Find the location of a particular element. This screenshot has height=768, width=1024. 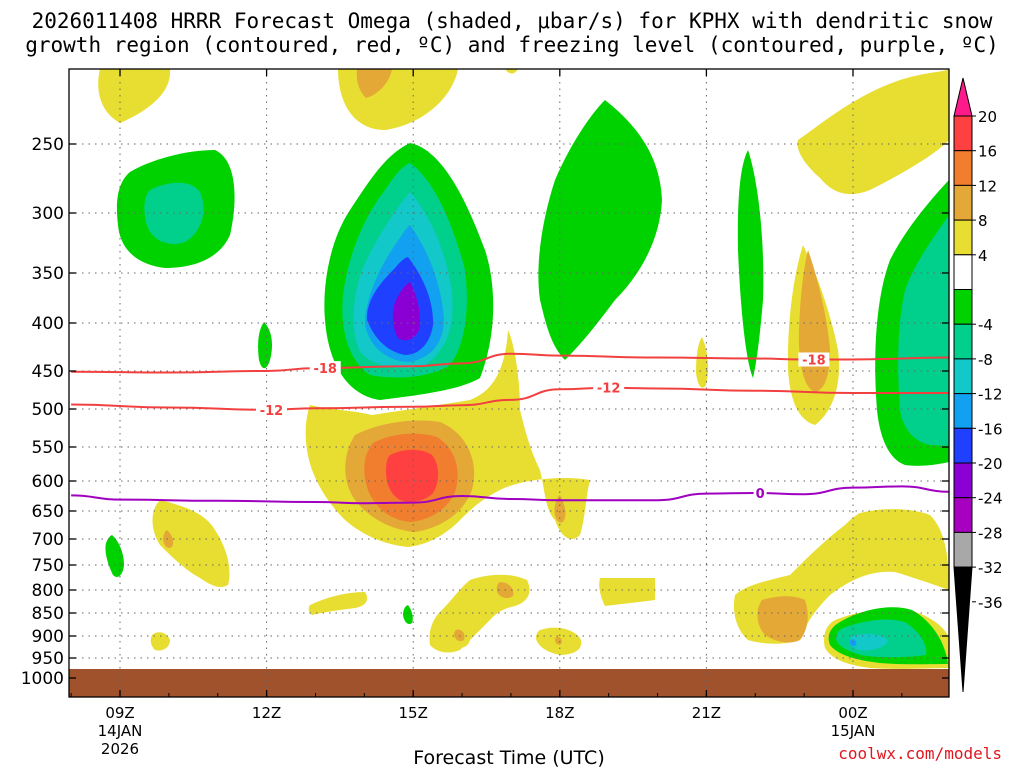

x-tick-year-09Z: 2026 is located at coordinates (120, 749).